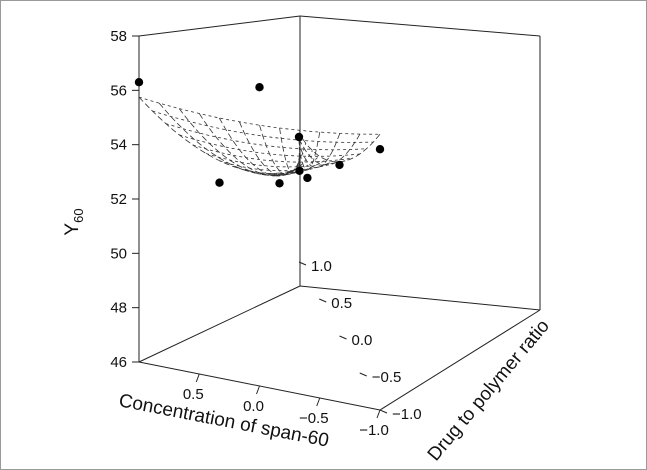 This screenshot has width=647, height=470. What do you see at coordinates (314, 418) in the screenshot?
I see `x-tick-label: −0.5` at bounding box center [314, 418].